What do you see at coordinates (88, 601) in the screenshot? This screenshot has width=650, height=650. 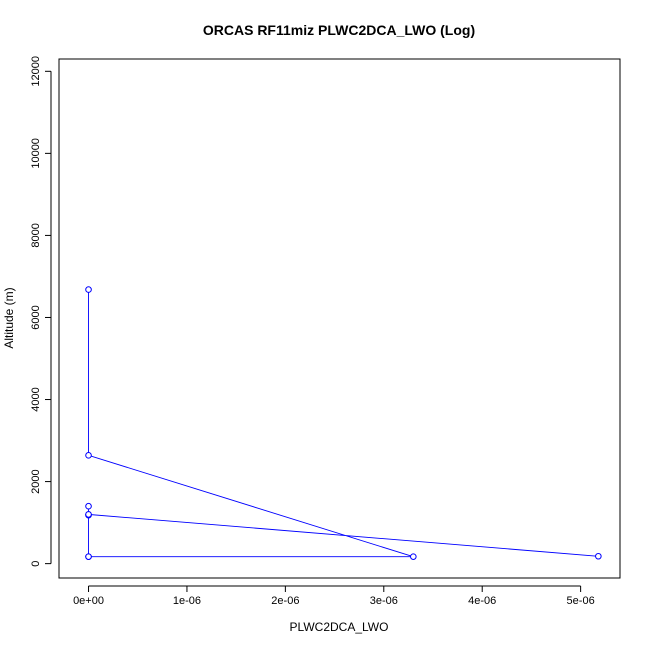 I see `x-tick-label: 0e+00` at bounding box center [88, 601].